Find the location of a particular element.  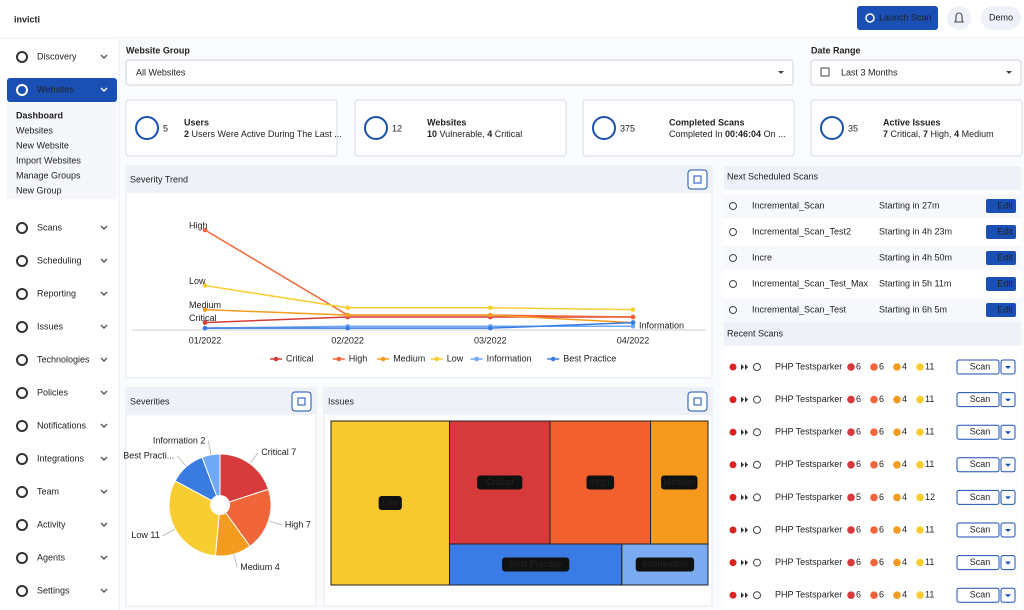

nav-item: Team is located at coordinates (48, 491).